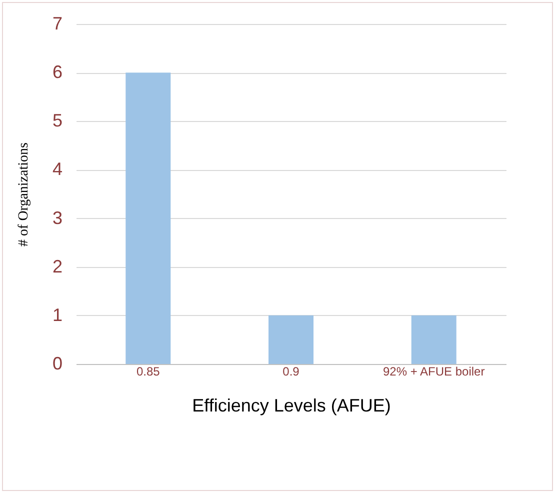 This screenshot has height=496, width=558. I want to click on y-tick-label: 1, so click(57, 314).